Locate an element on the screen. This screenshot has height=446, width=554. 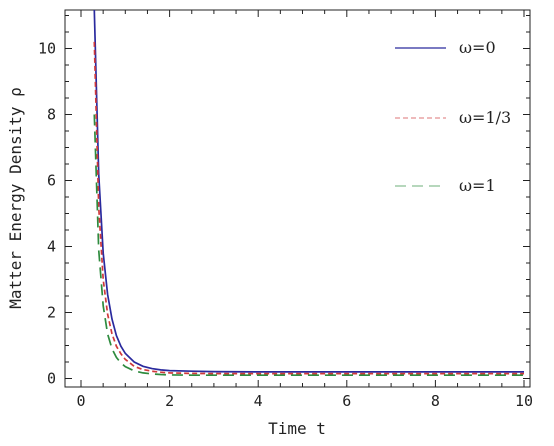
x-tick-label: 2 is located at coordinates (169, 401).